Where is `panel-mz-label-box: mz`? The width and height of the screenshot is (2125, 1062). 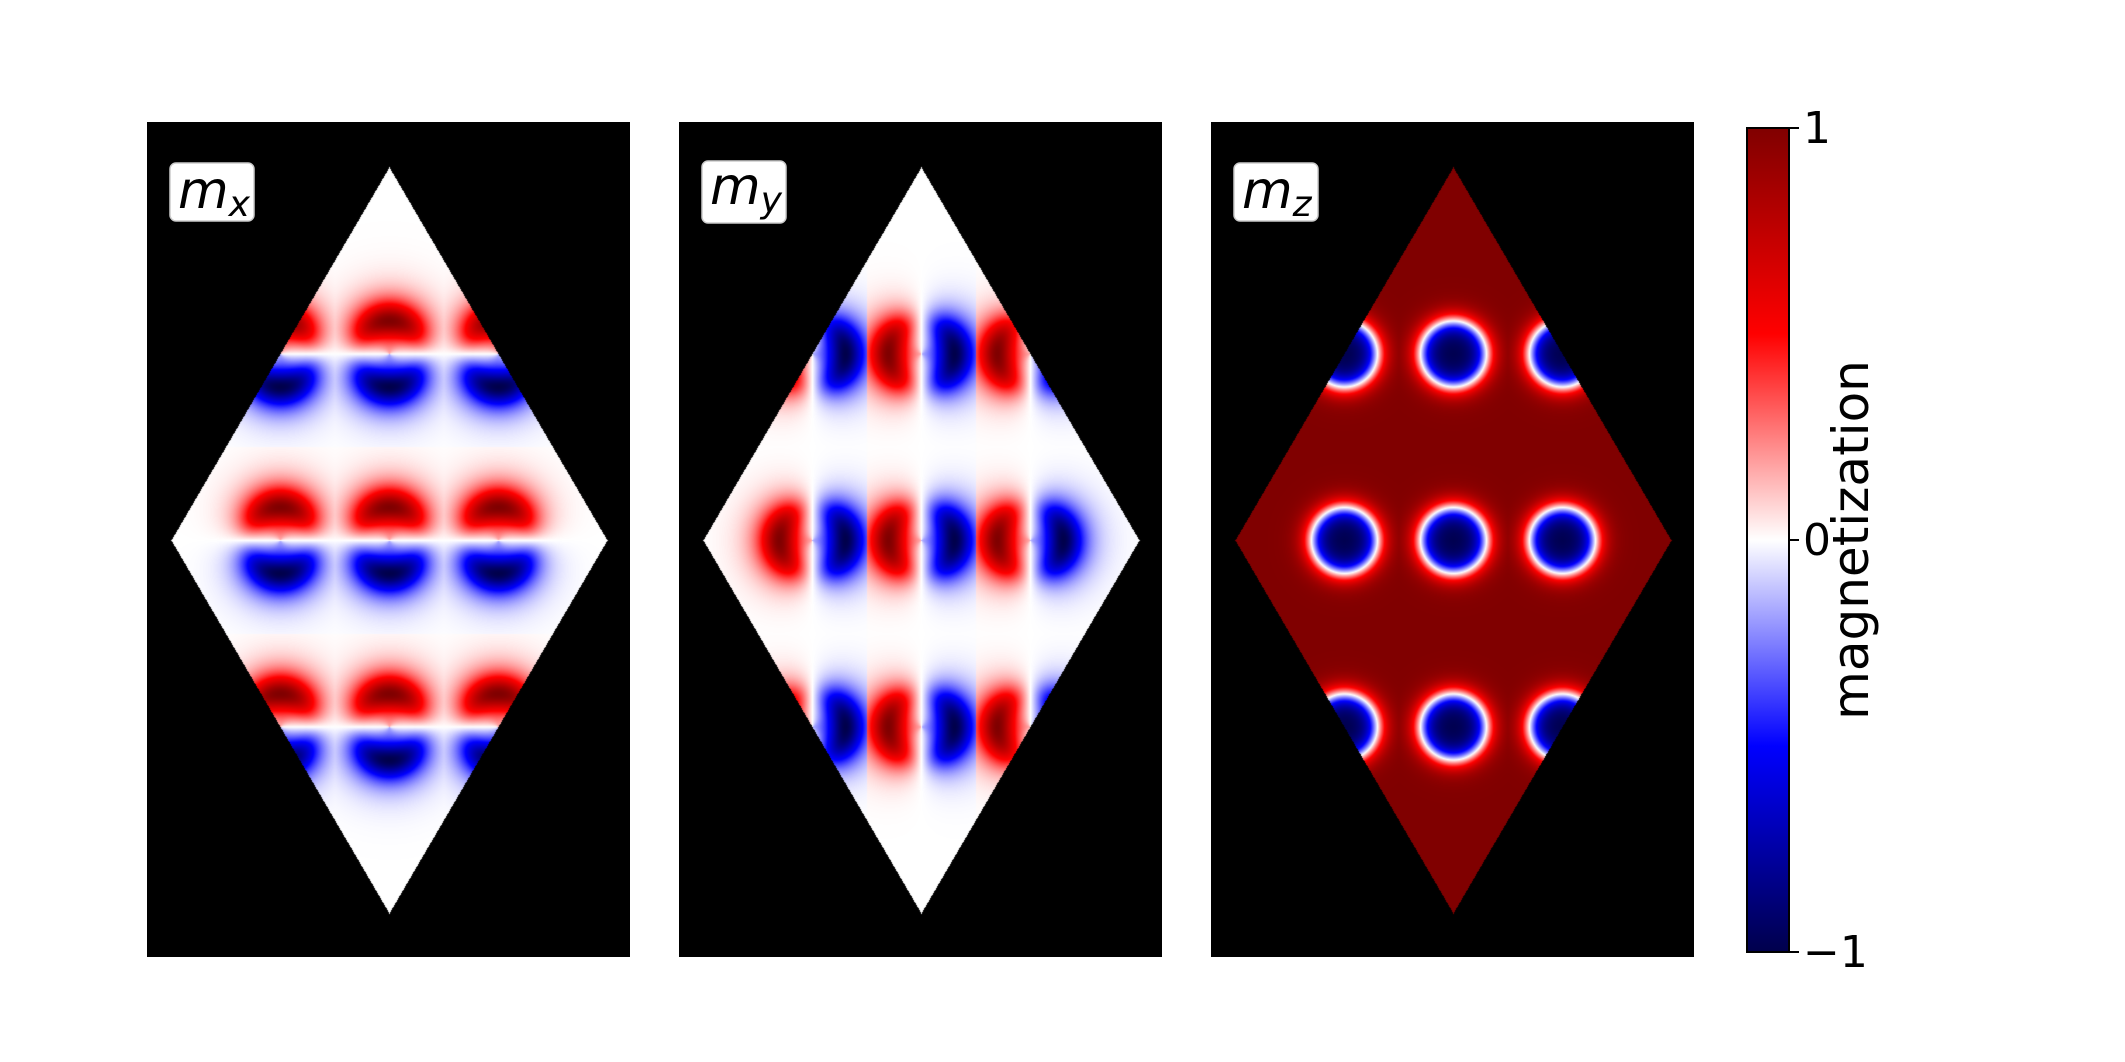
panel-mz-label-box: mz is located at coordinates (1276, 193).